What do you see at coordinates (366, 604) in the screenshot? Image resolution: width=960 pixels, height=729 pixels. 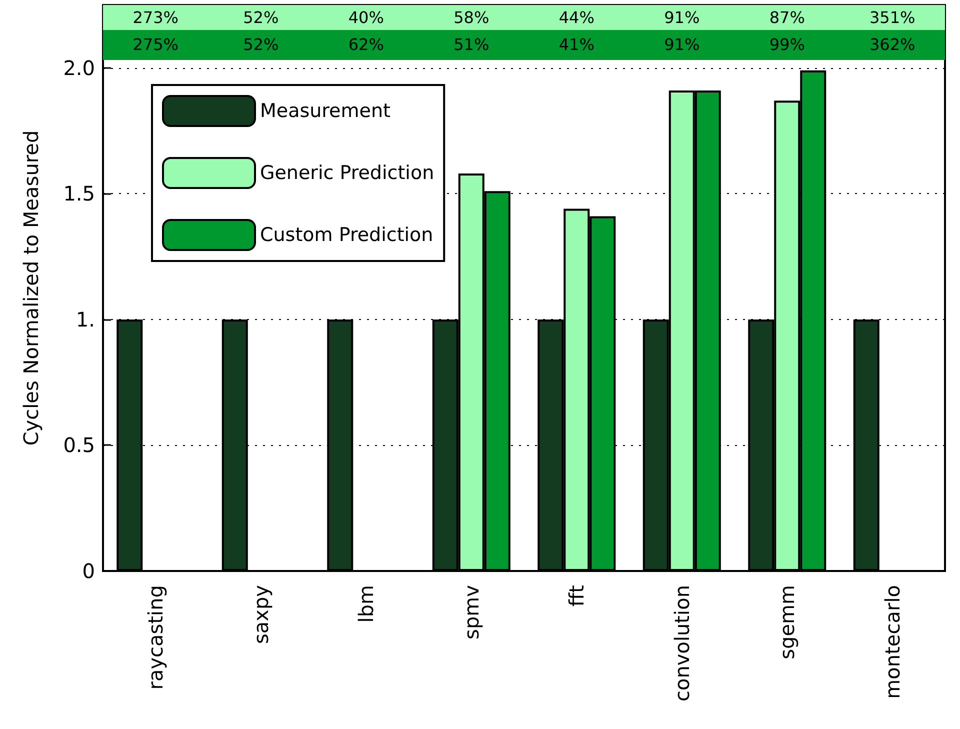 I see `x-tick-label: lbm` at bounding box center [366, 604].